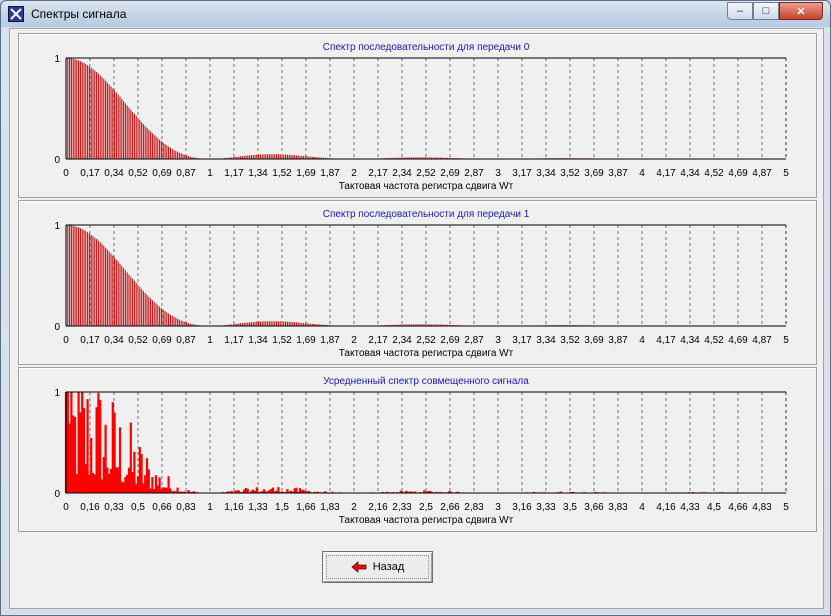 The image size is (831, 616). Describe the element at coordinates (402, 507) in the screenshot. I see `x-tick-label: 2,33` at that location.